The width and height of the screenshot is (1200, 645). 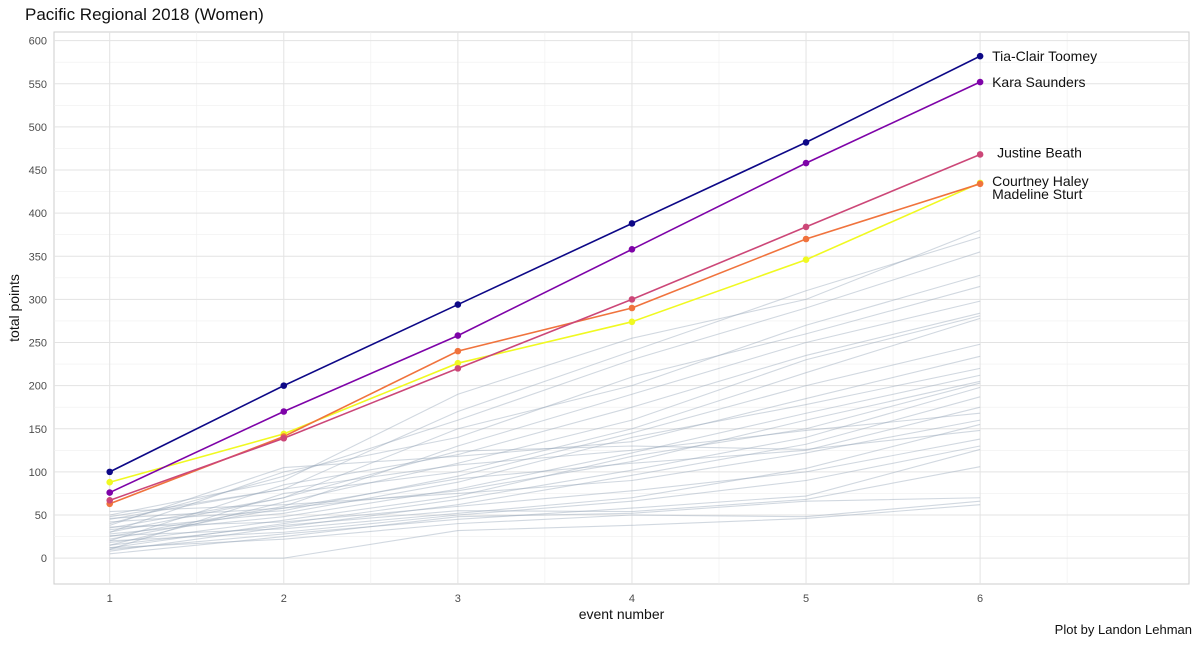 I want to click on series-end-label: Courtney Haley, so click(x=1040, y=181).